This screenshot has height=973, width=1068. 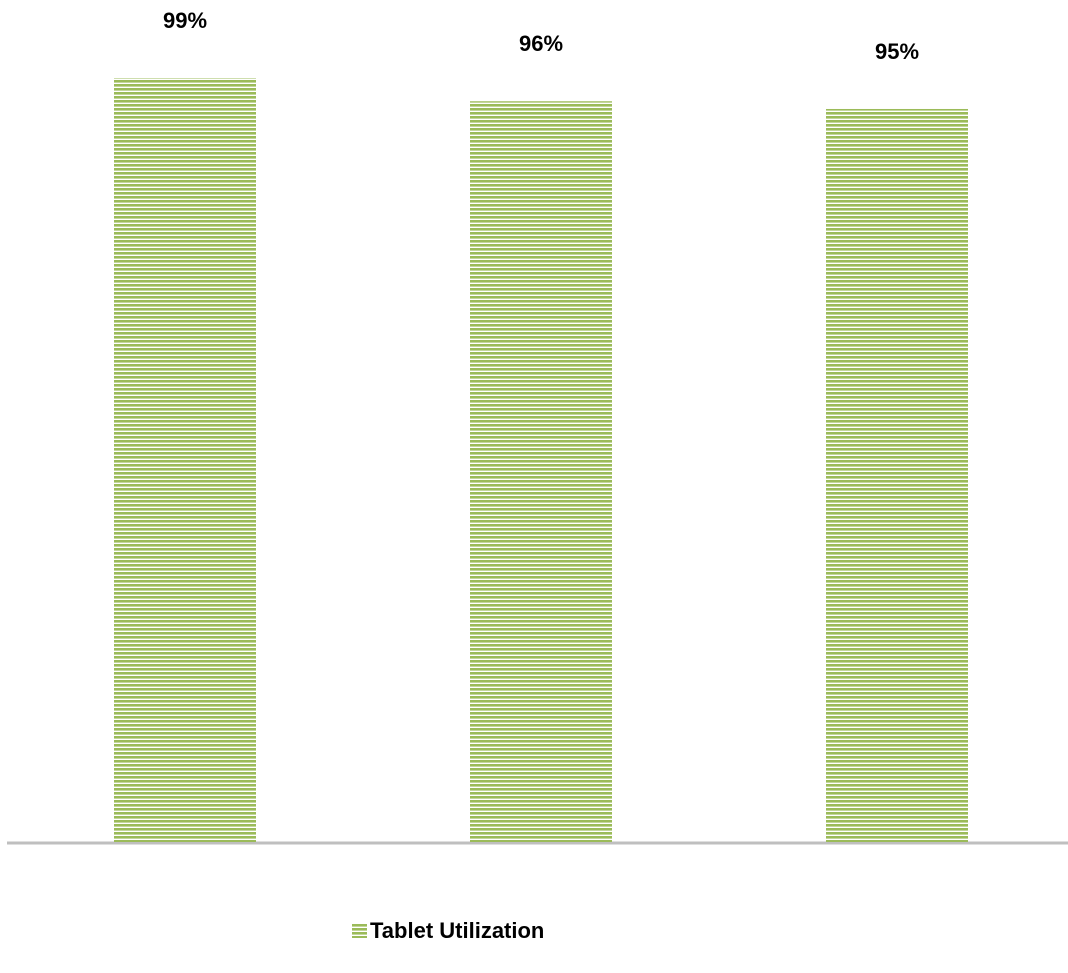 I want to click on legend-swatch, so click(x=359, y=930).